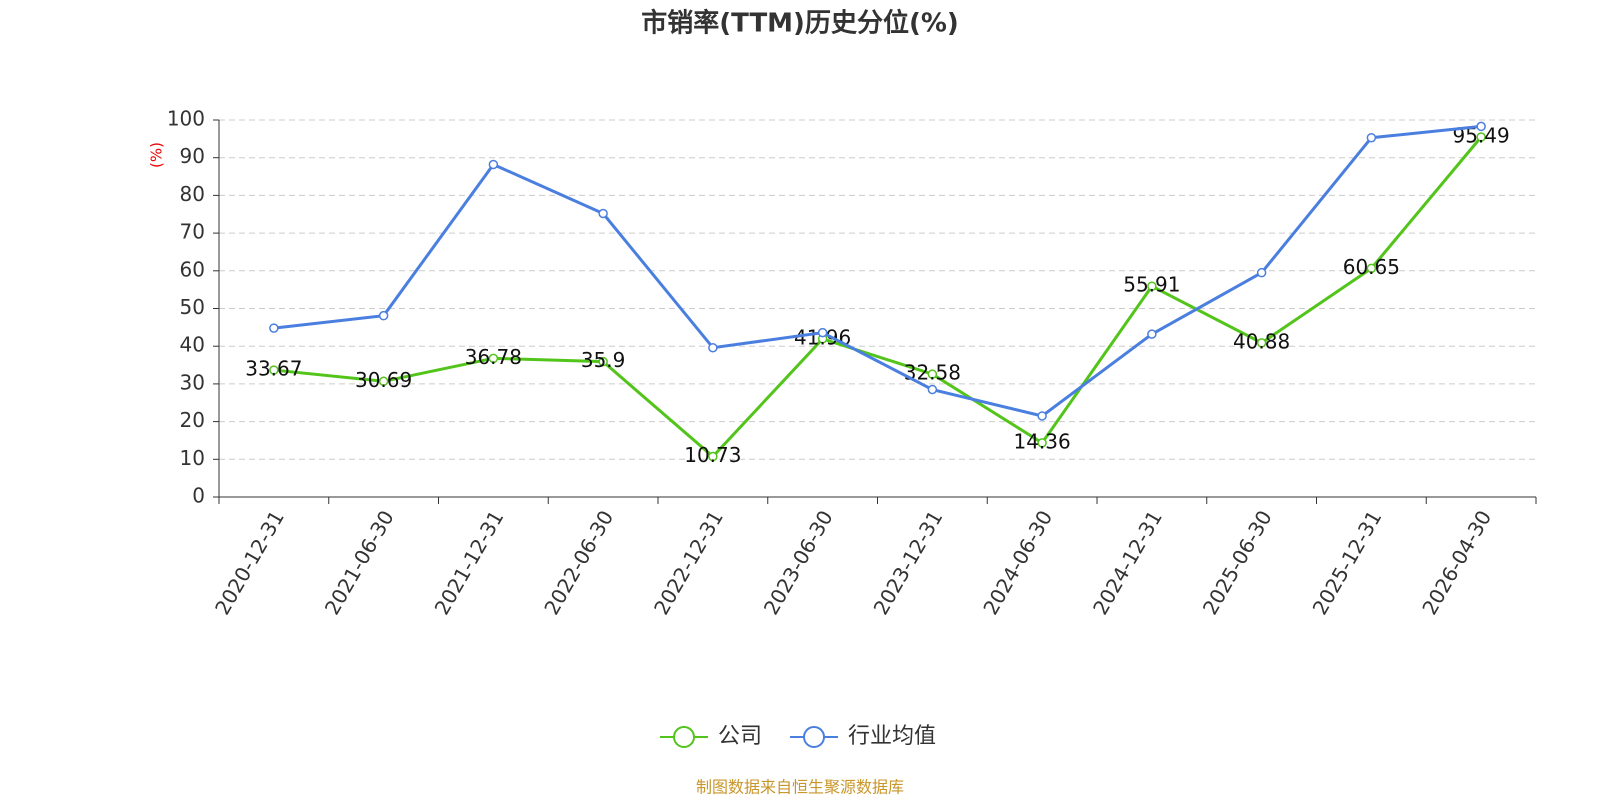 This screenshot has height=800, width=1600. What do you see at coordinates (192, 458) in the screenshot?
I see `y-tick-label: 10` at bounding box center [192, 458].